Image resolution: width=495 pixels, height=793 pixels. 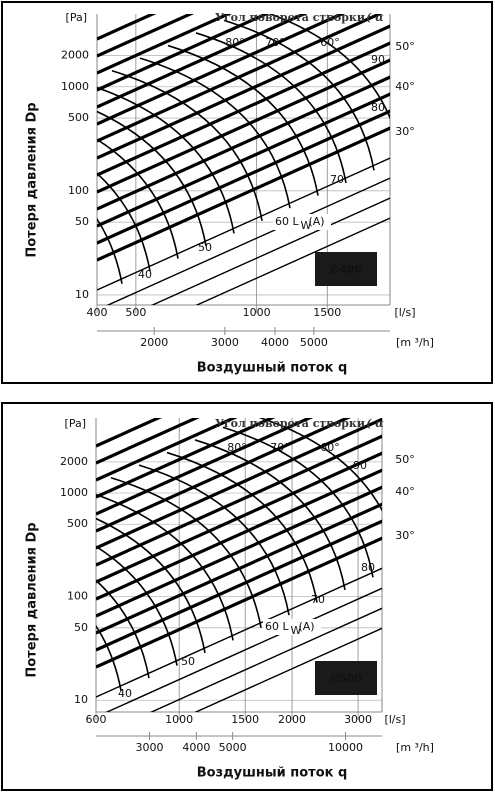 I want to click on sound-label: 60 L, so click(x=287, y=221).